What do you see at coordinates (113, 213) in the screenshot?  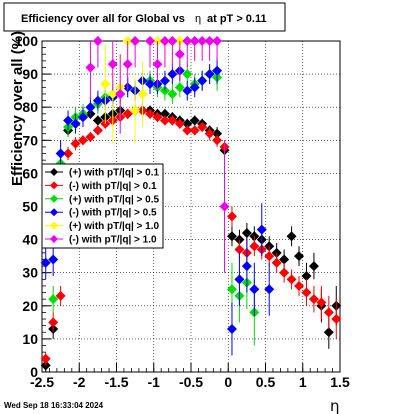 I see `legend-label: (-) with pT/|q| > 0.5` at bounding box center [113, 213].